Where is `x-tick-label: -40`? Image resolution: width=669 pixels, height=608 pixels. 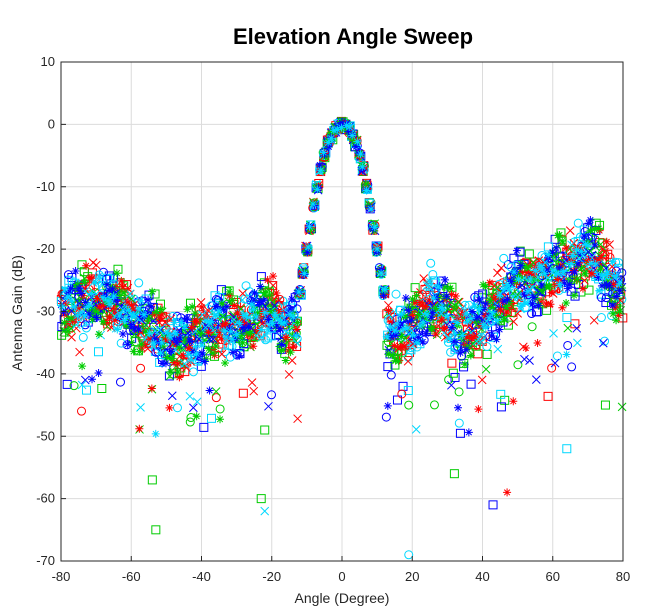
x-tick-label: -40 is located at coordinates (201, 576).